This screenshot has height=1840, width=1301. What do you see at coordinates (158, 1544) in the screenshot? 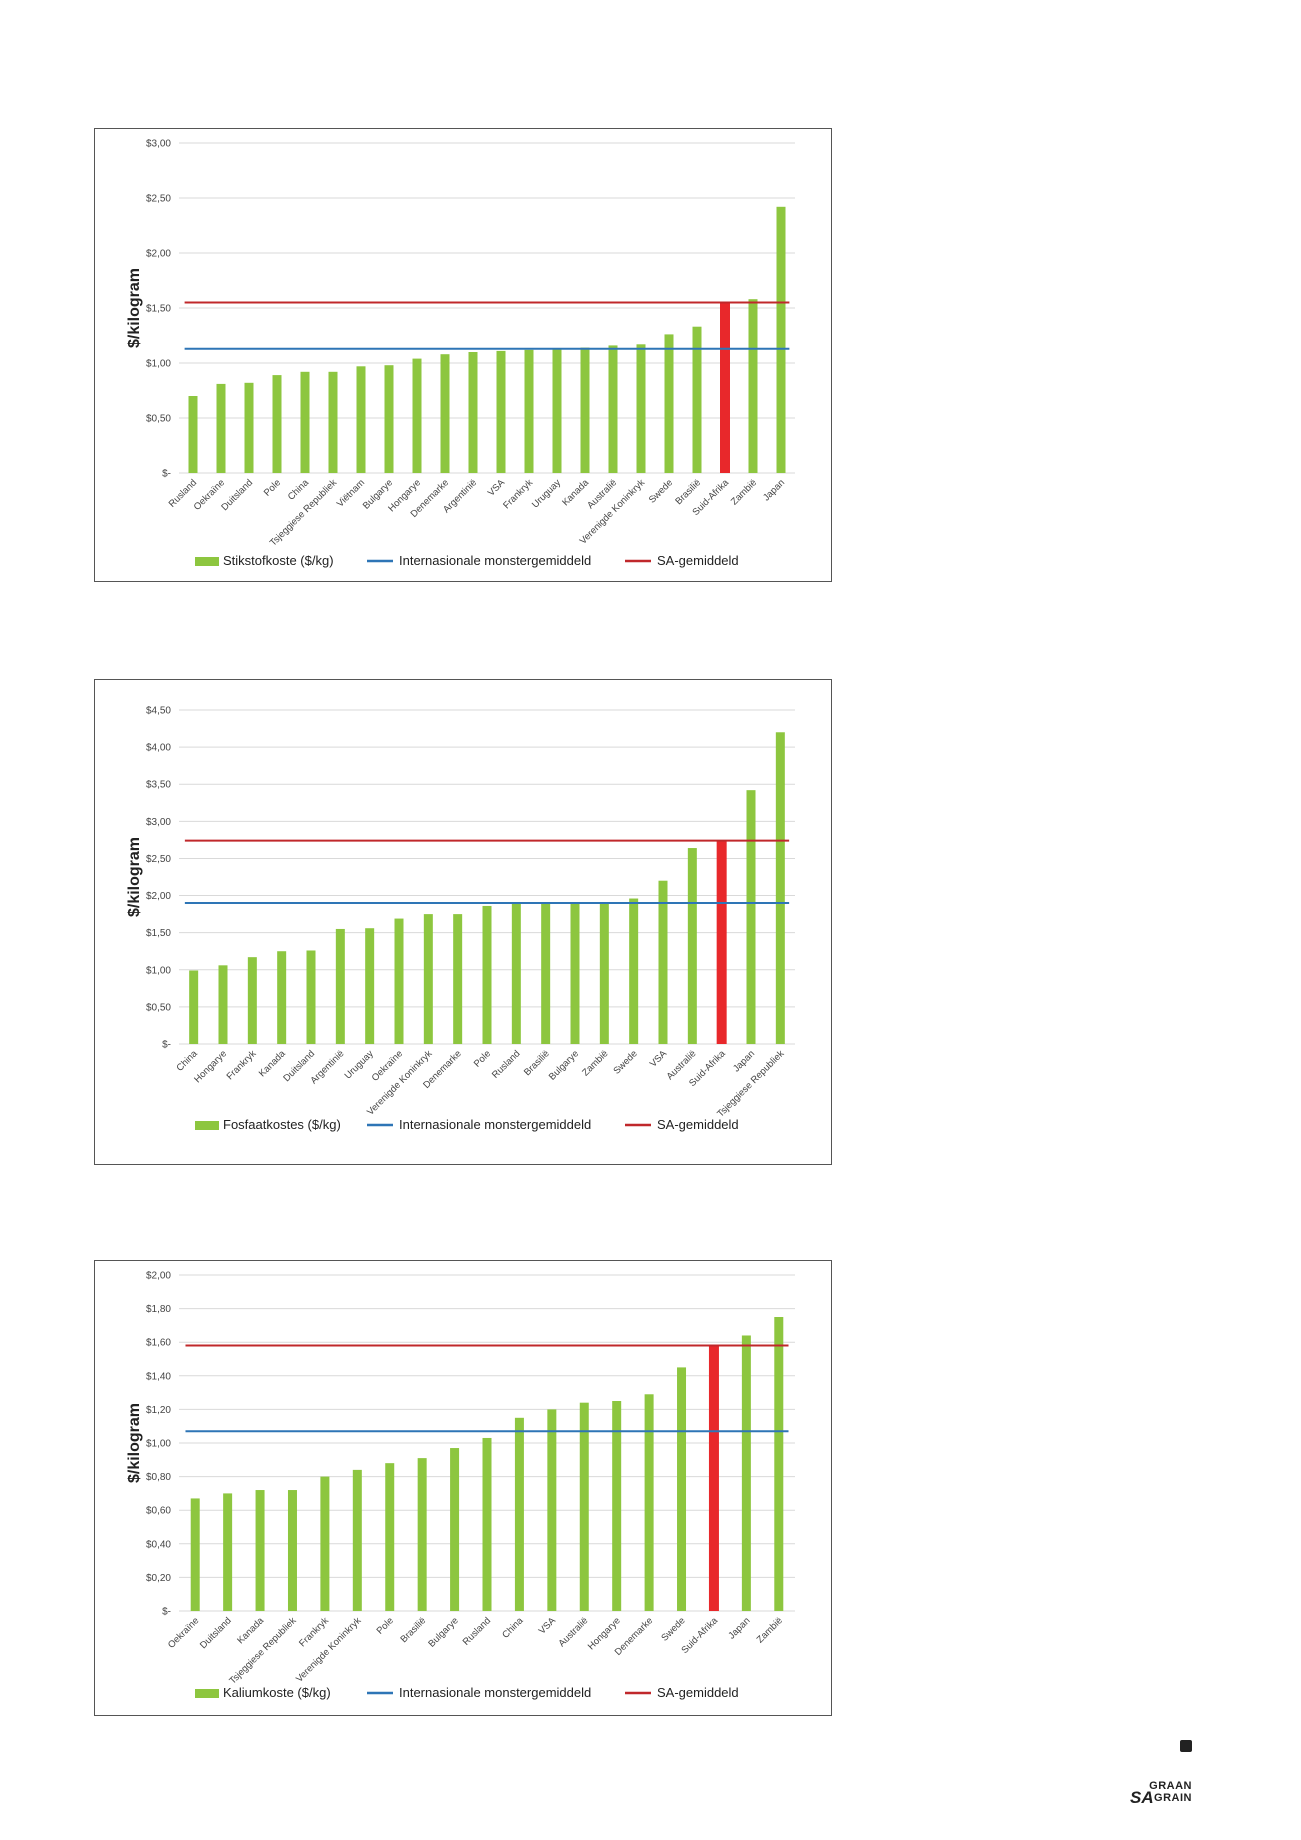
I see `y-tick-label: $0,40` at bounding box center [158, 1544].